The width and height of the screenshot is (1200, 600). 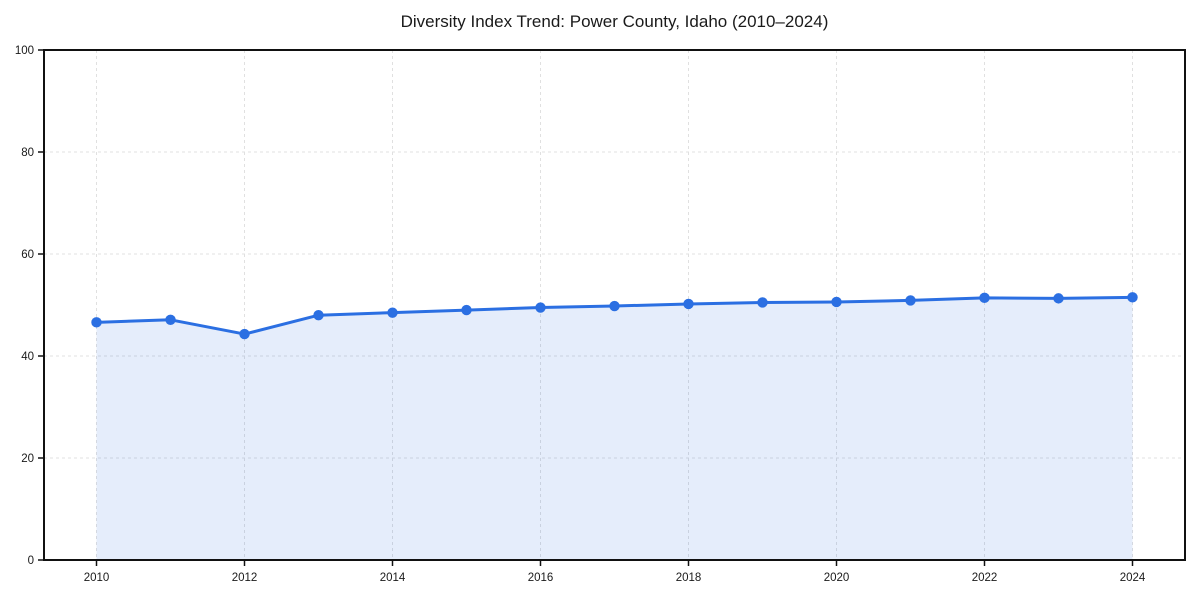 I want to click on data-point-2012, so click(x=244, y=334).